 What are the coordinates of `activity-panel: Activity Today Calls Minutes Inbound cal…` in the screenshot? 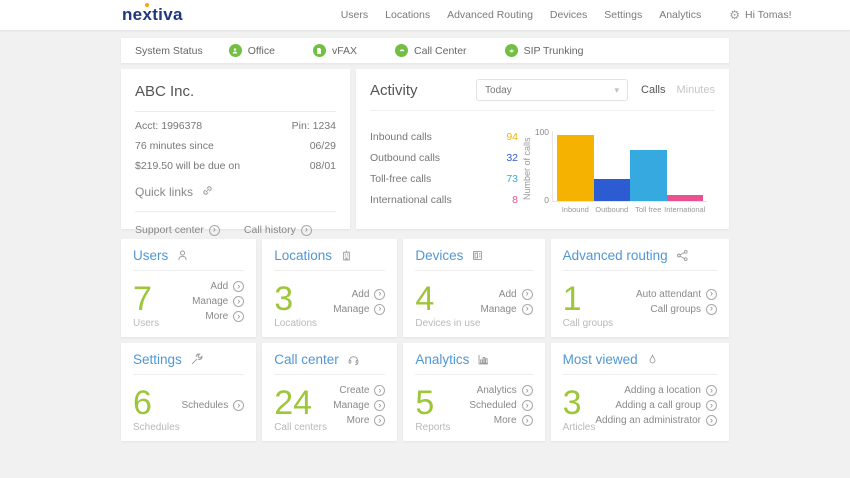 It's located at (542, 149).